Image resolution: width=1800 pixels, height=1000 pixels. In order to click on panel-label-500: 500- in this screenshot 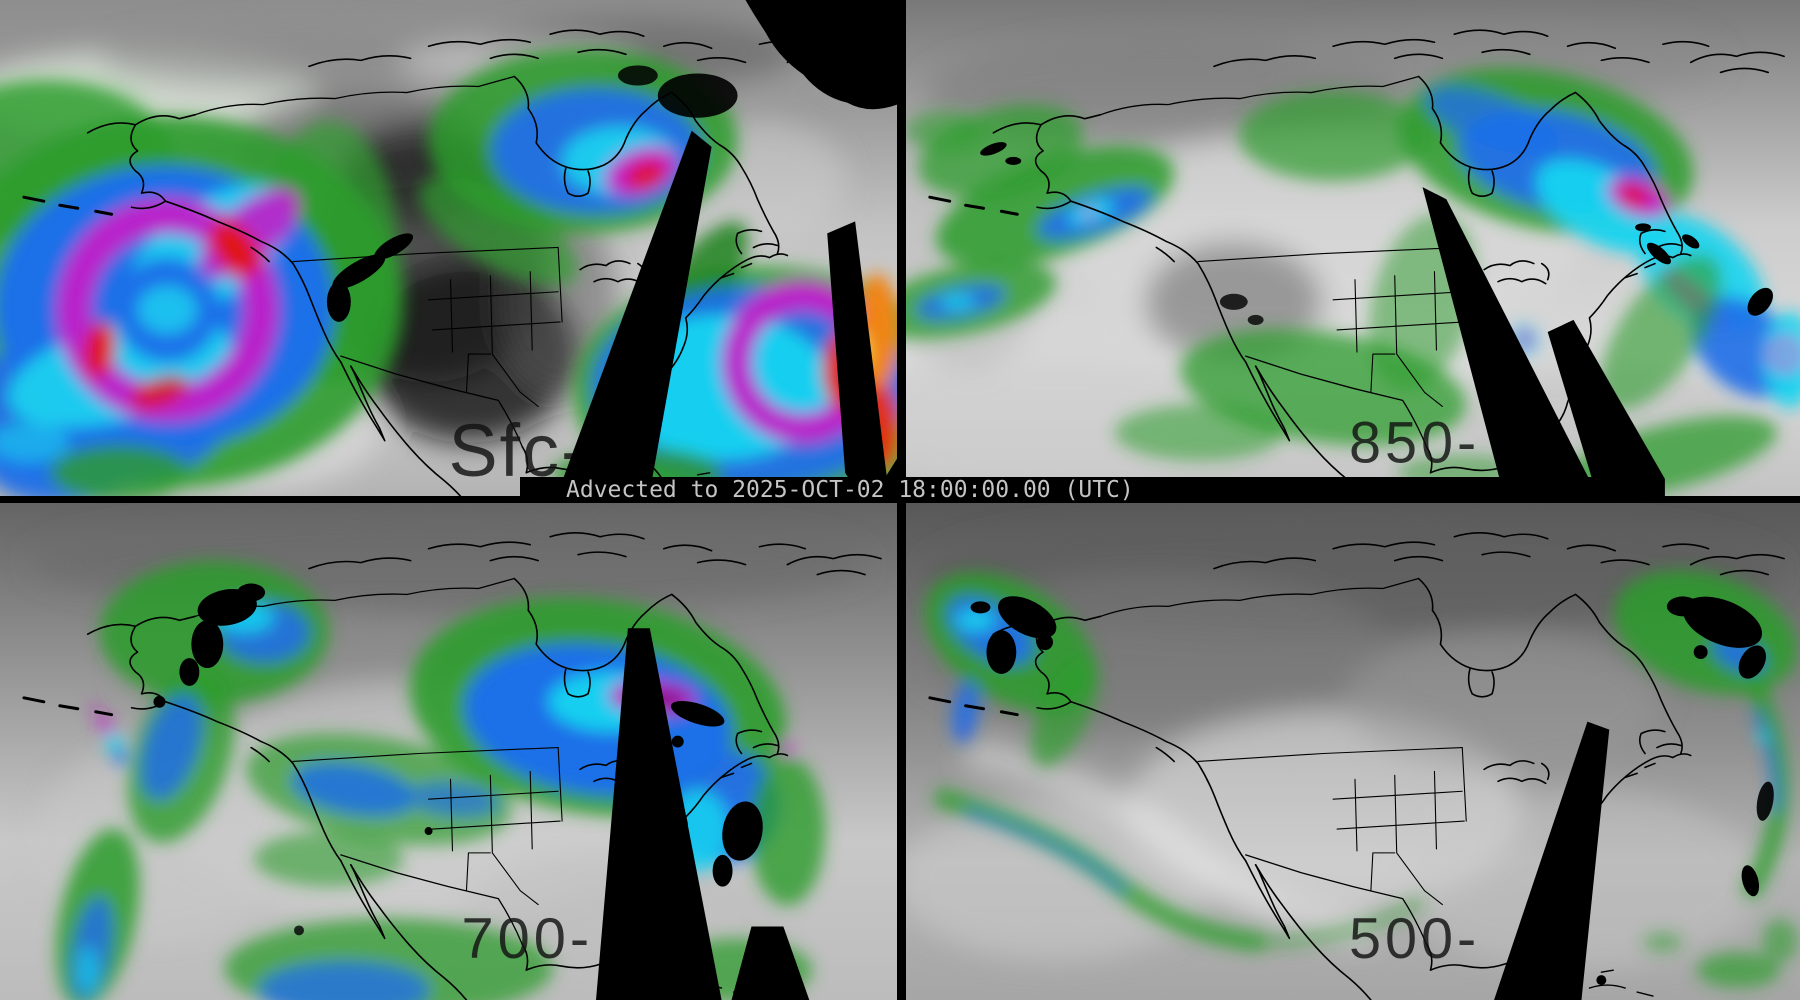, I will do `click(1414, 939)`.